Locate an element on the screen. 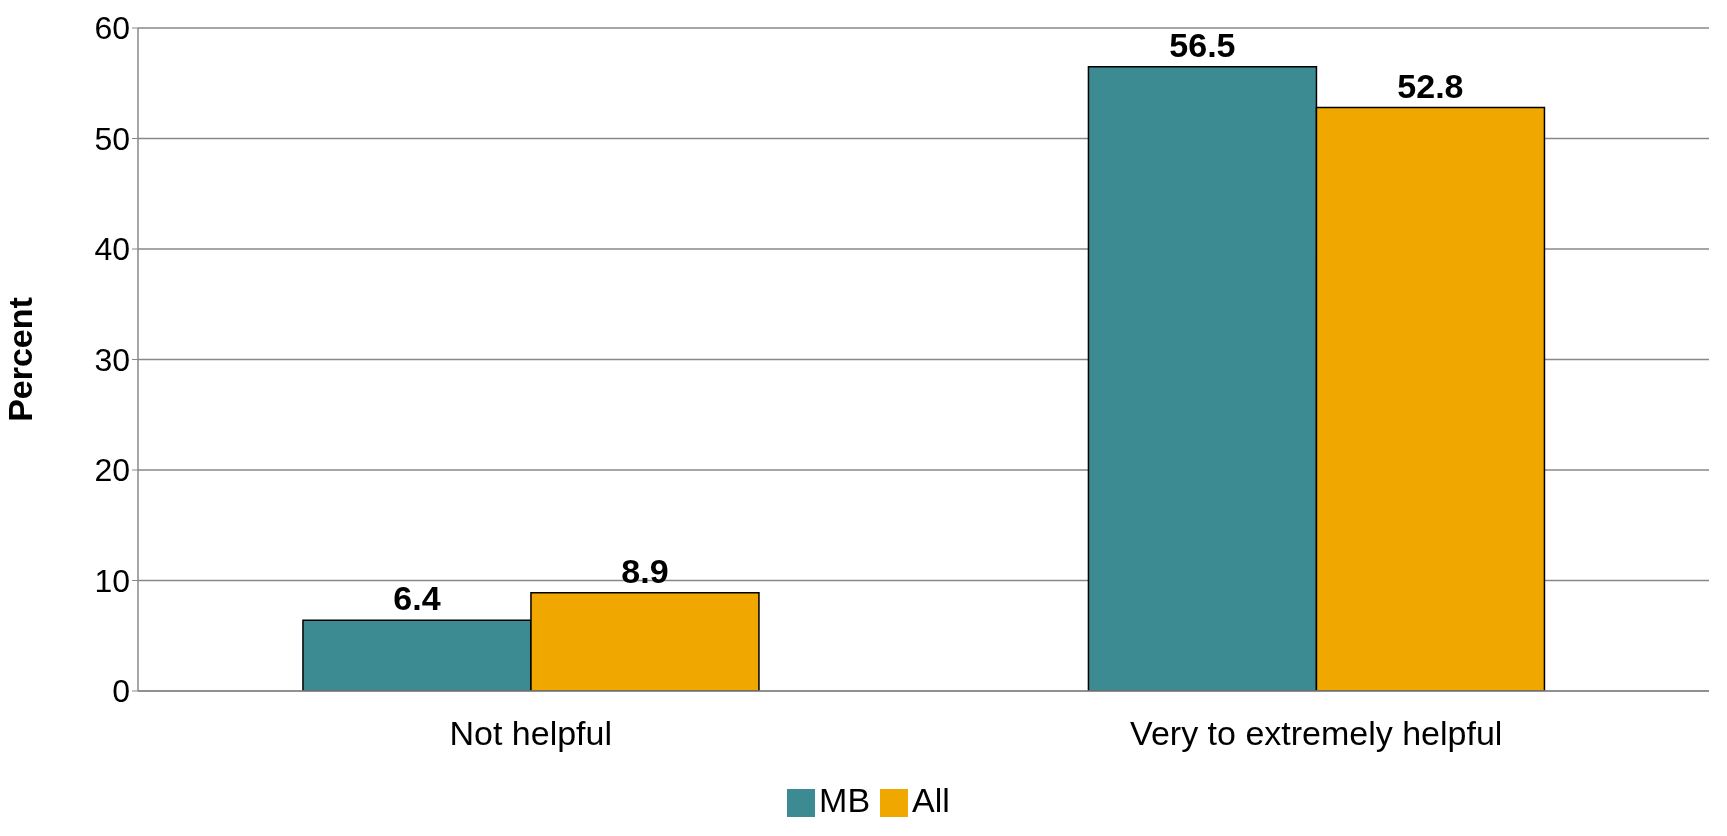 The height and width of the screenshot is (836, 1727). x-tick-label: Very to extremely helpful is located at coordinates (1316, 733).